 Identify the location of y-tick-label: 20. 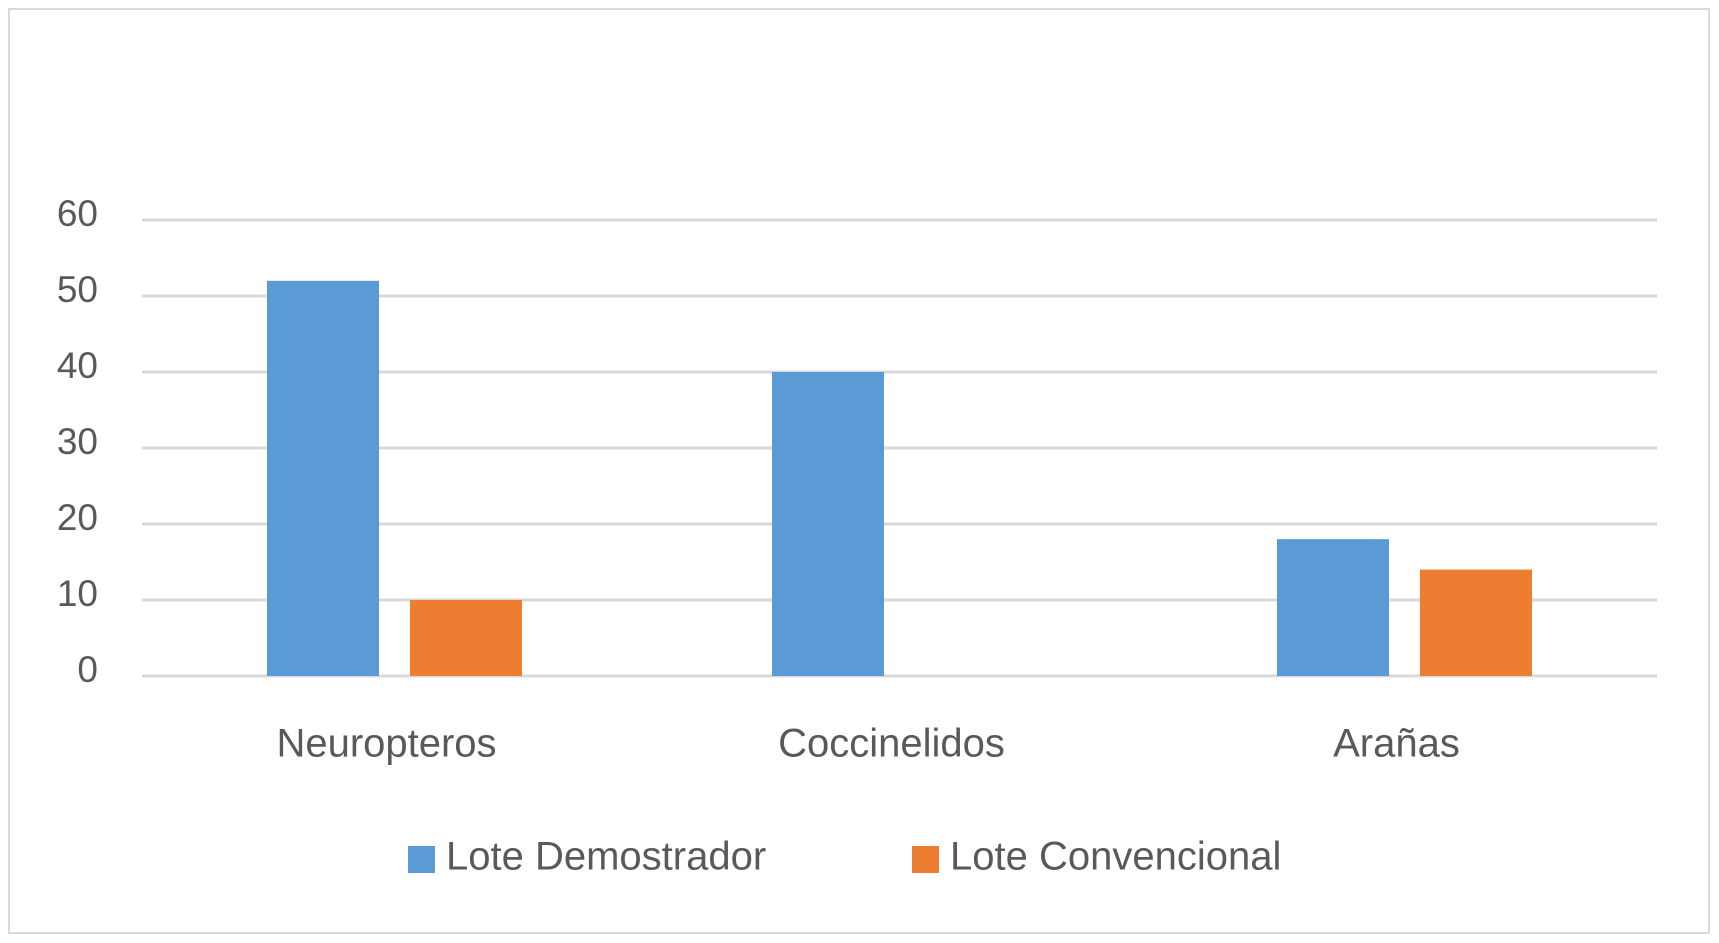
(77, 517).